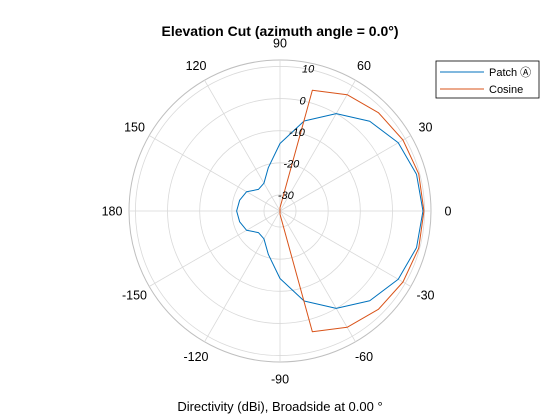  What do you see at coordinates (302, 101) in the screenshot?
I see `radial-tick-0: 0` at bounding box center [302, 101].